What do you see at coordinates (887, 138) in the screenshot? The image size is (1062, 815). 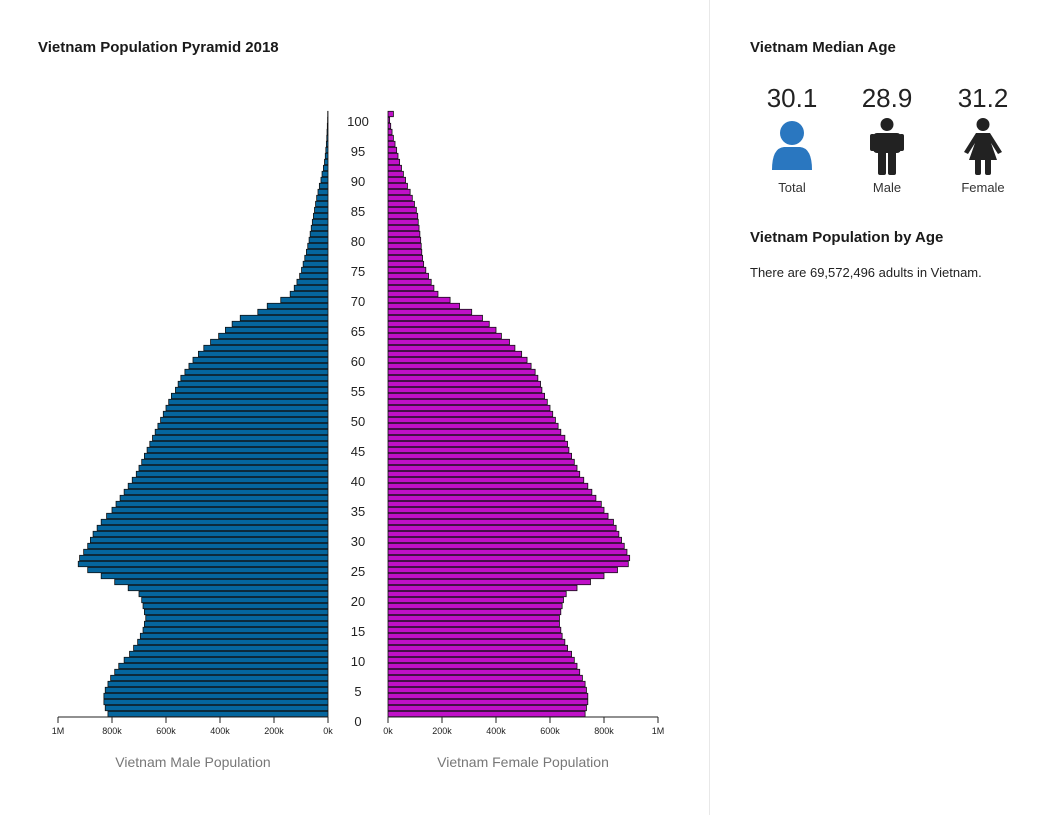 I see `median-male: 28.9 Male` at bounding box center [887, 138].